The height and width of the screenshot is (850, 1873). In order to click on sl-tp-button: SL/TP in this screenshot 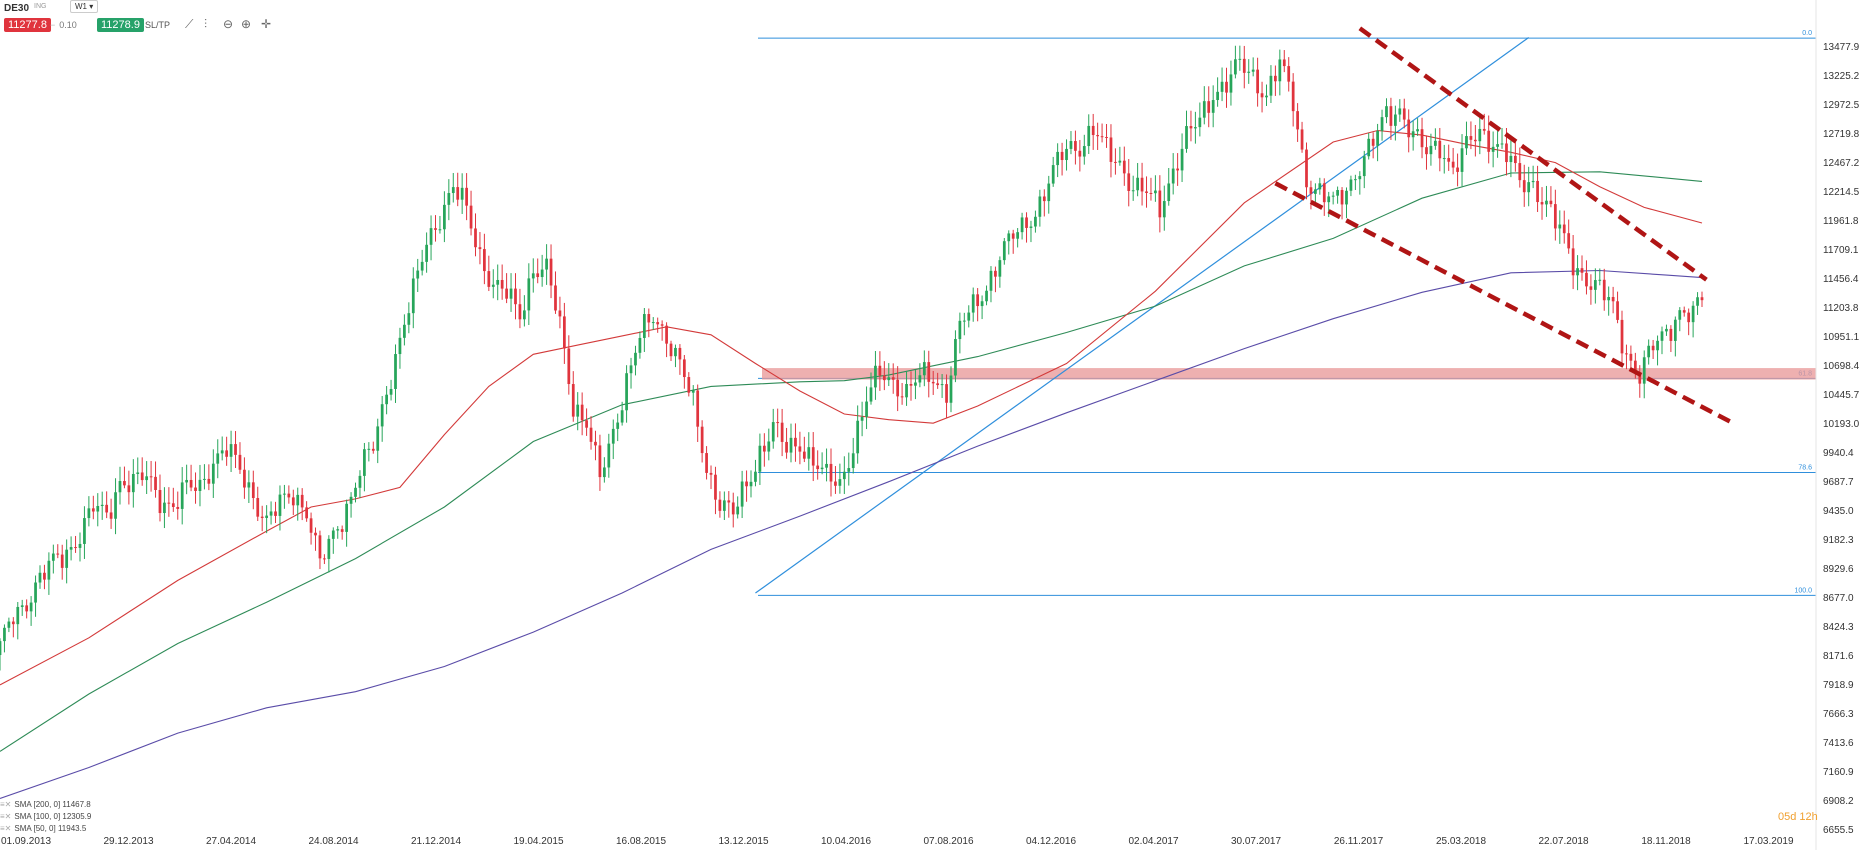, I will do `click(158, 25)`.